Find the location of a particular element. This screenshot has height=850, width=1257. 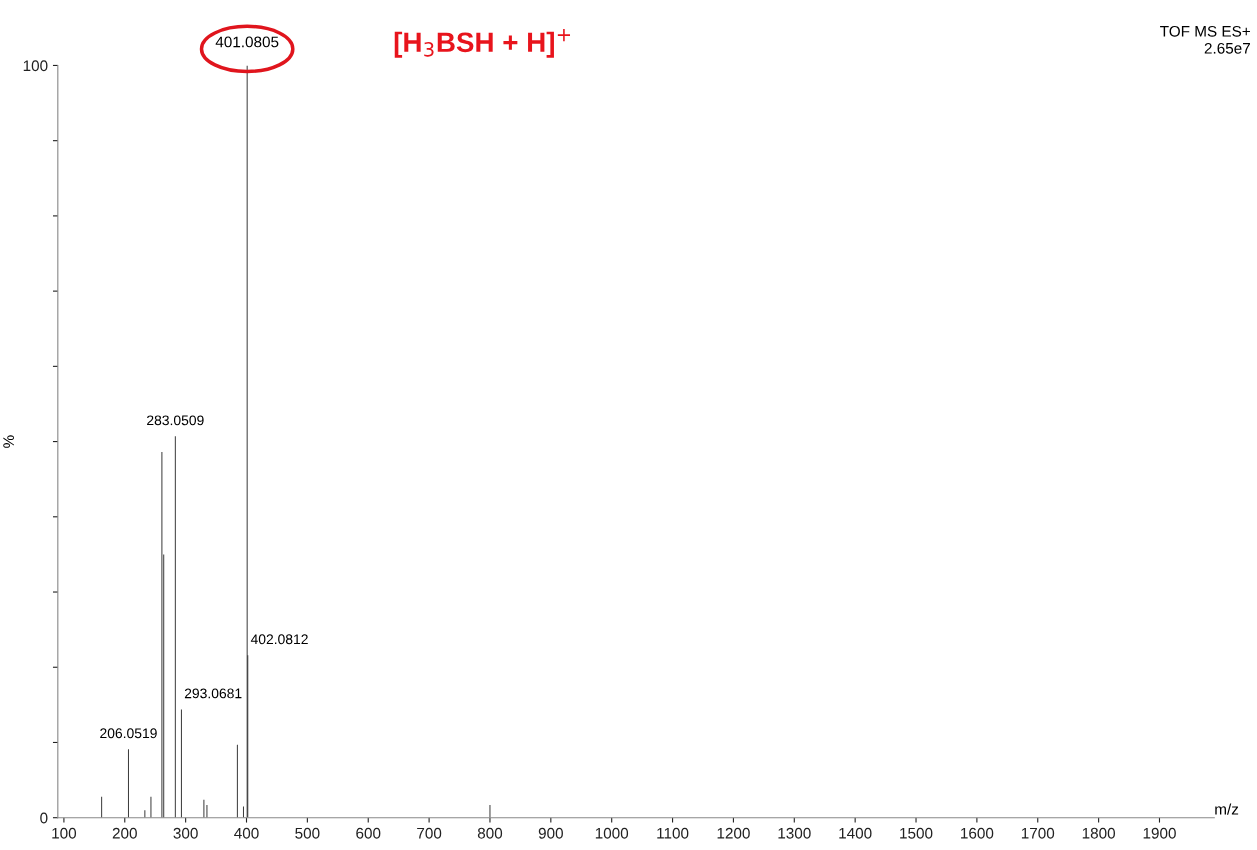

y-axis-title: % is located at coordinates (8, 441).